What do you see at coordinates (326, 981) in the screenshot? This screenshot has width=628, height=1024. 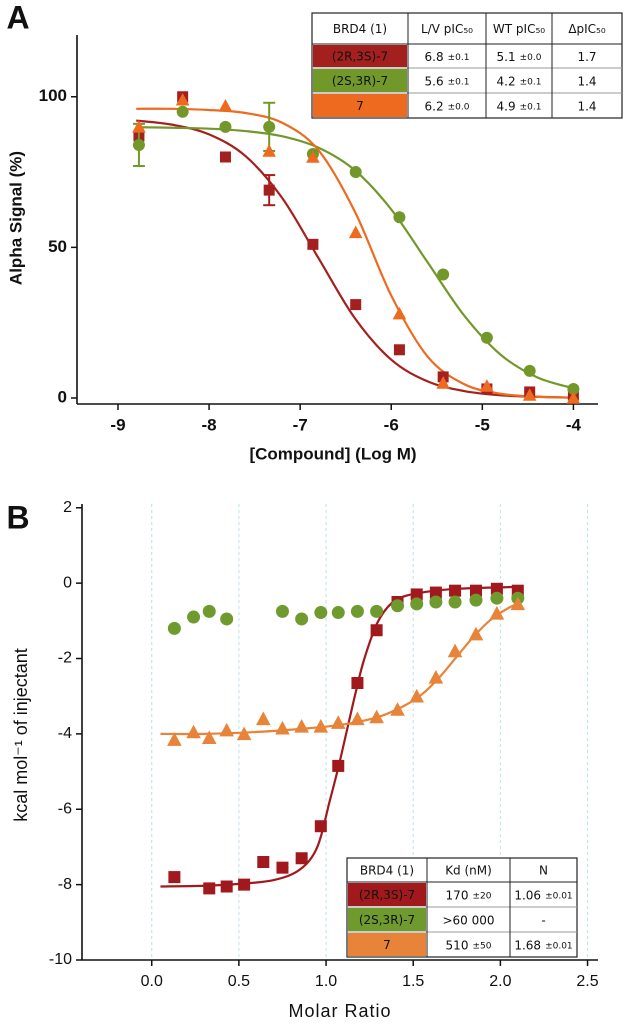 I see `x-tick-label: 1.0` at bounding box center [326, 981].